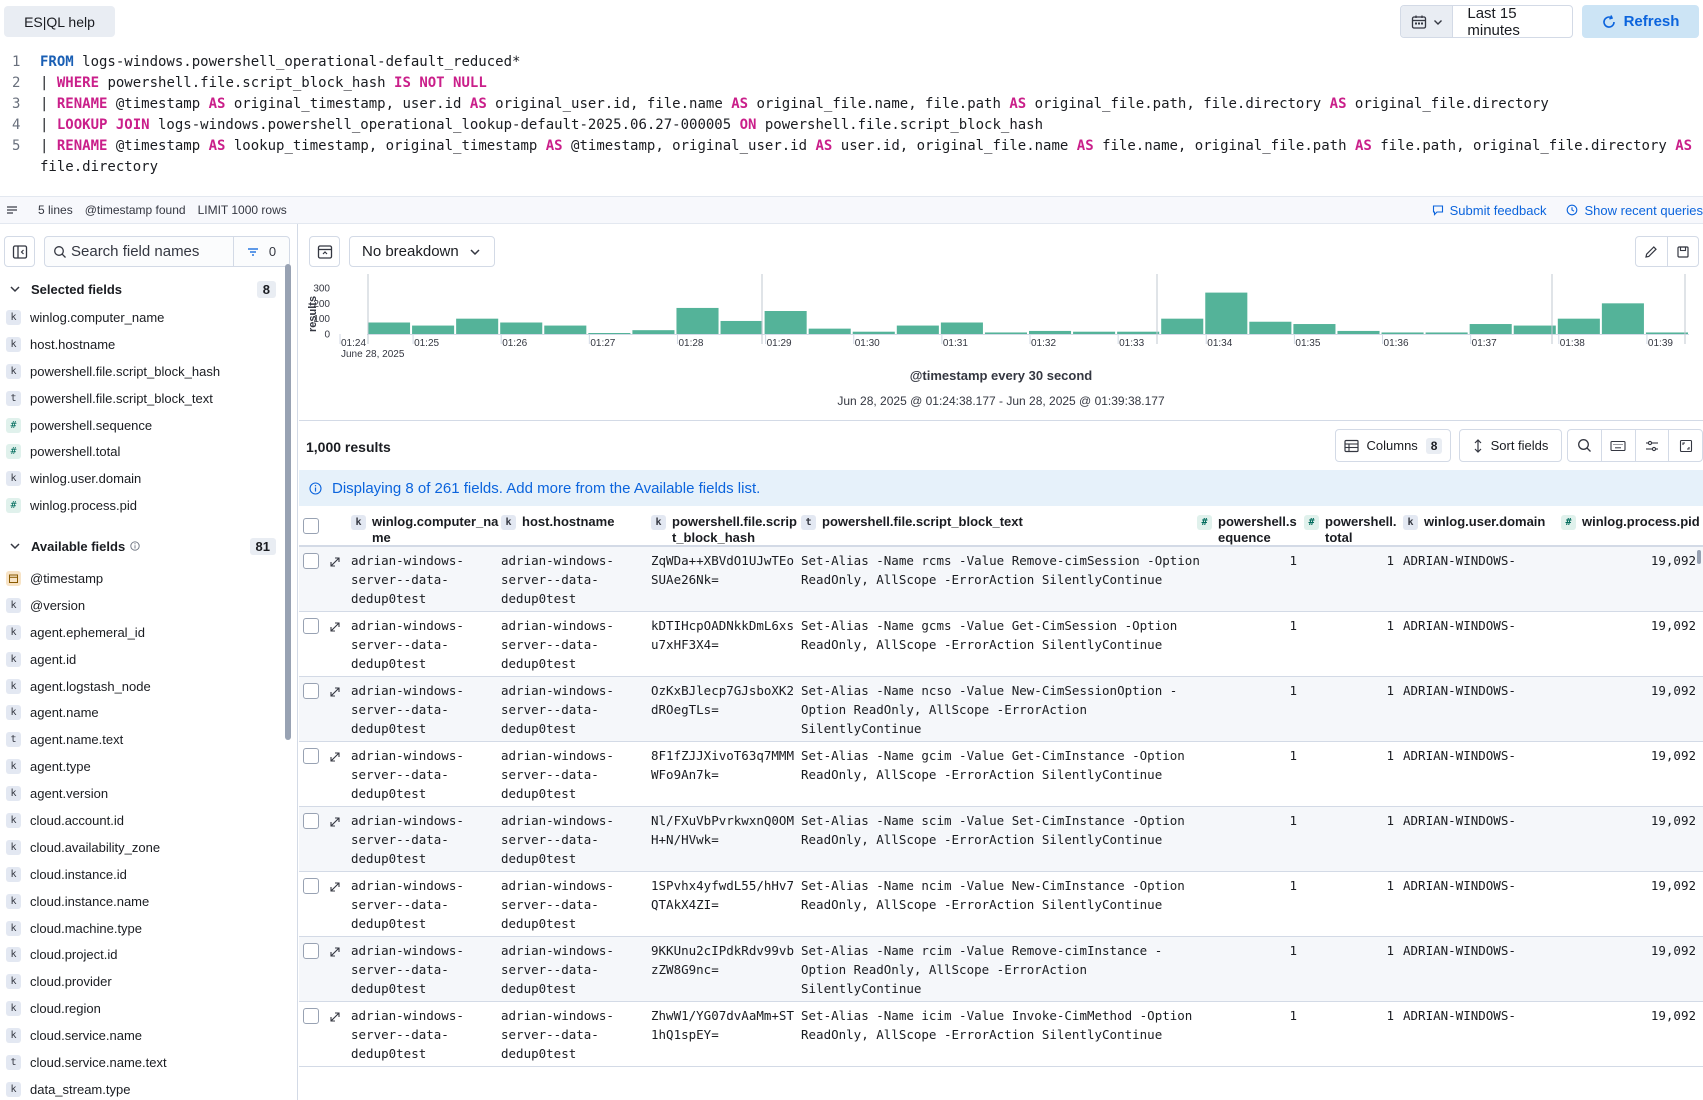 The width and height of the screenshot is (1703, 1100). Describe the element at coordinates (1427, 21) in the screenshot. I see `quick-select-button` at that location.